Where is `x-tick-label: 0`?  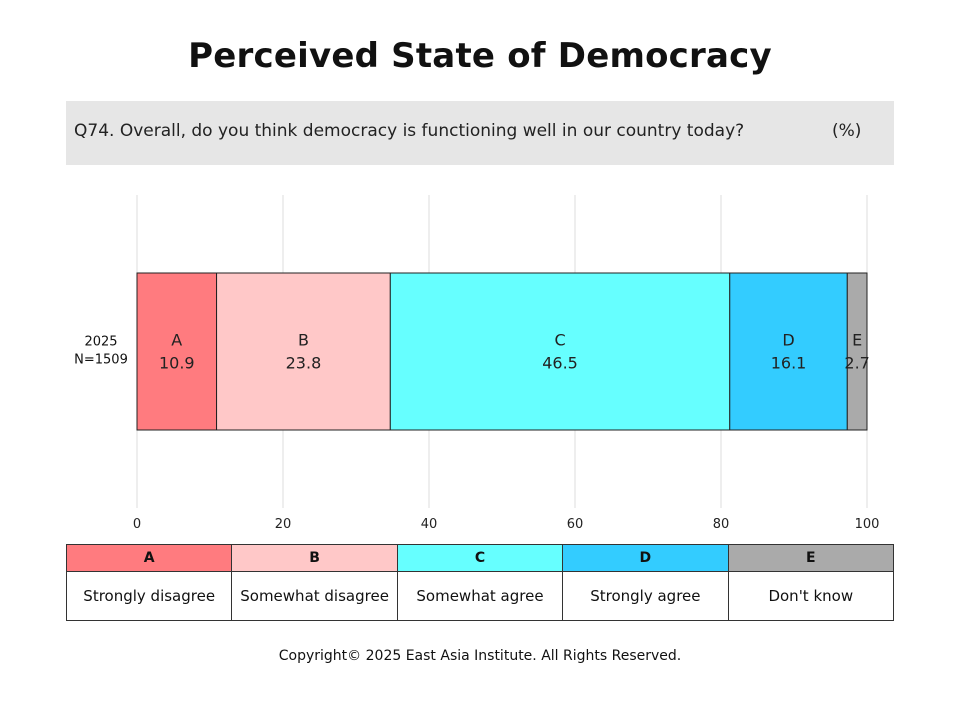
x-tick-label: 0 is located at coordinates (137, 524).